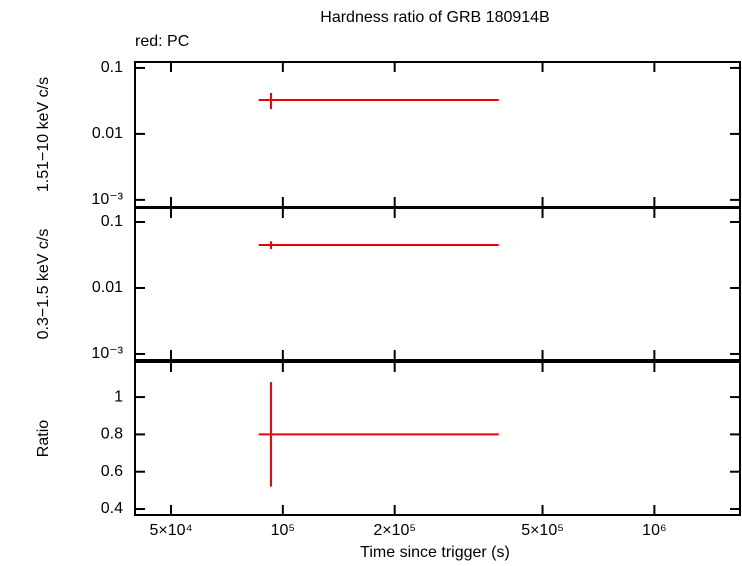 The image size is (742, 566). Describe the element at coordinates (654, 530) in the screenshot. I see `x-tick-label: 10⁶` at that location.